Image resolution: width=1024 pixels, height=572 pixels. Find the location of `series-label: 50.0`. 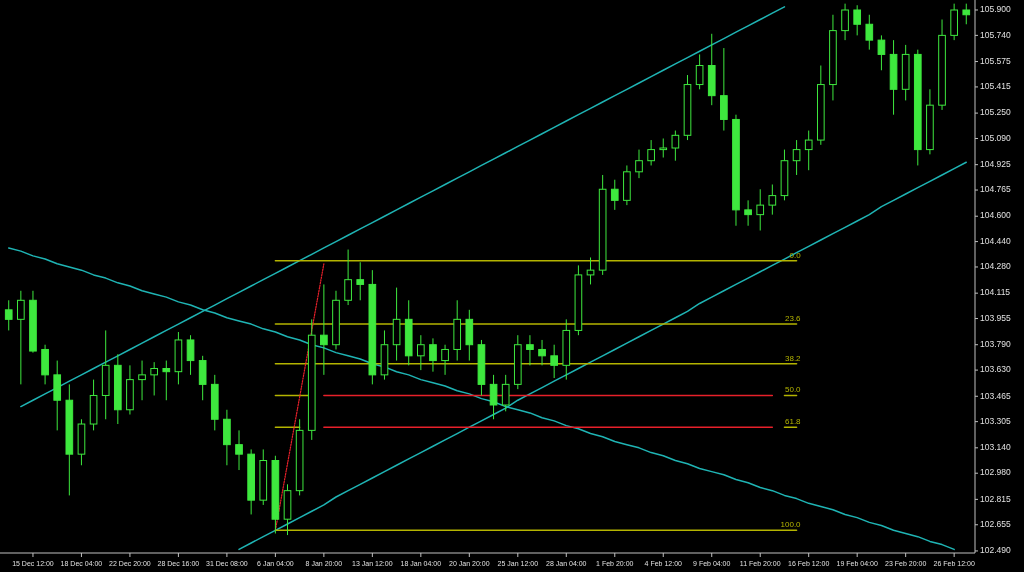

series-label: 50.0 is located at coordinates (793, 390).